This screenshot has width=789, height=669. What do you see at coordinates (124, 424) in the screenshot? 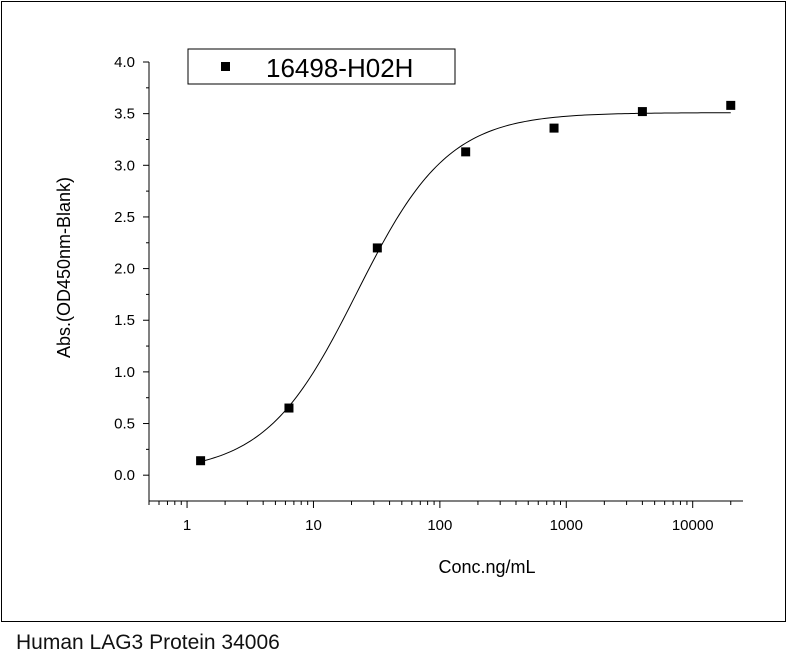
I see `y-tick-label: 0.5` at bounding box center [124, 424].